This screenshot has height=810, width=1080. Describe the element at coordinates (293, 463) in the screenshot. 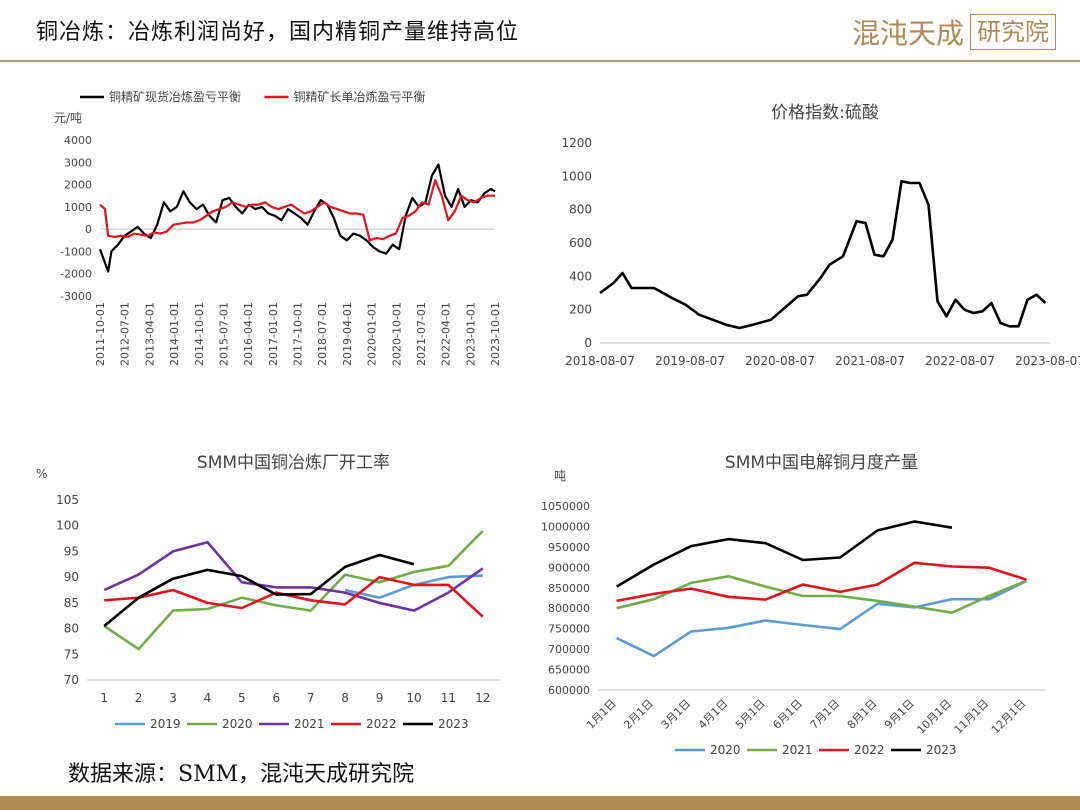

I see `chart-title: SMM中国铜冶炼厂开工率` at that location.